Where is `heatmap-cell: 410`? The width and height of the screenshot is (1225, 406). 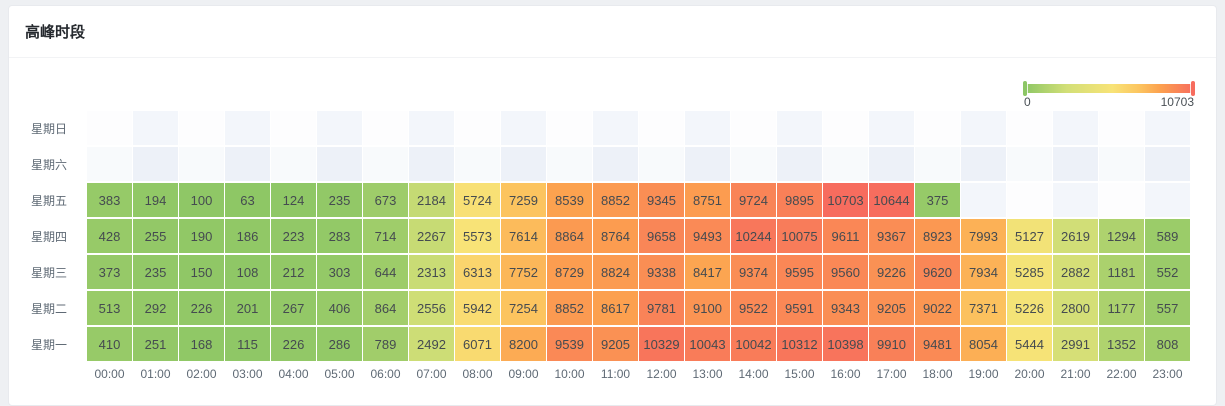 heatmap-cell: 410 is located at coordinates (109, 344).